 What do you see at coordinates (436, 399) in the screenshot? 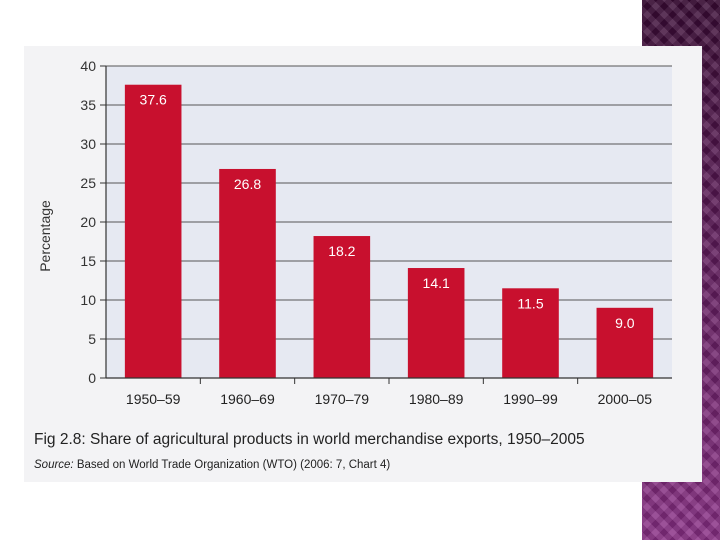
I see `x-tick-label: 1980–89` at bounding box center [436, 399].